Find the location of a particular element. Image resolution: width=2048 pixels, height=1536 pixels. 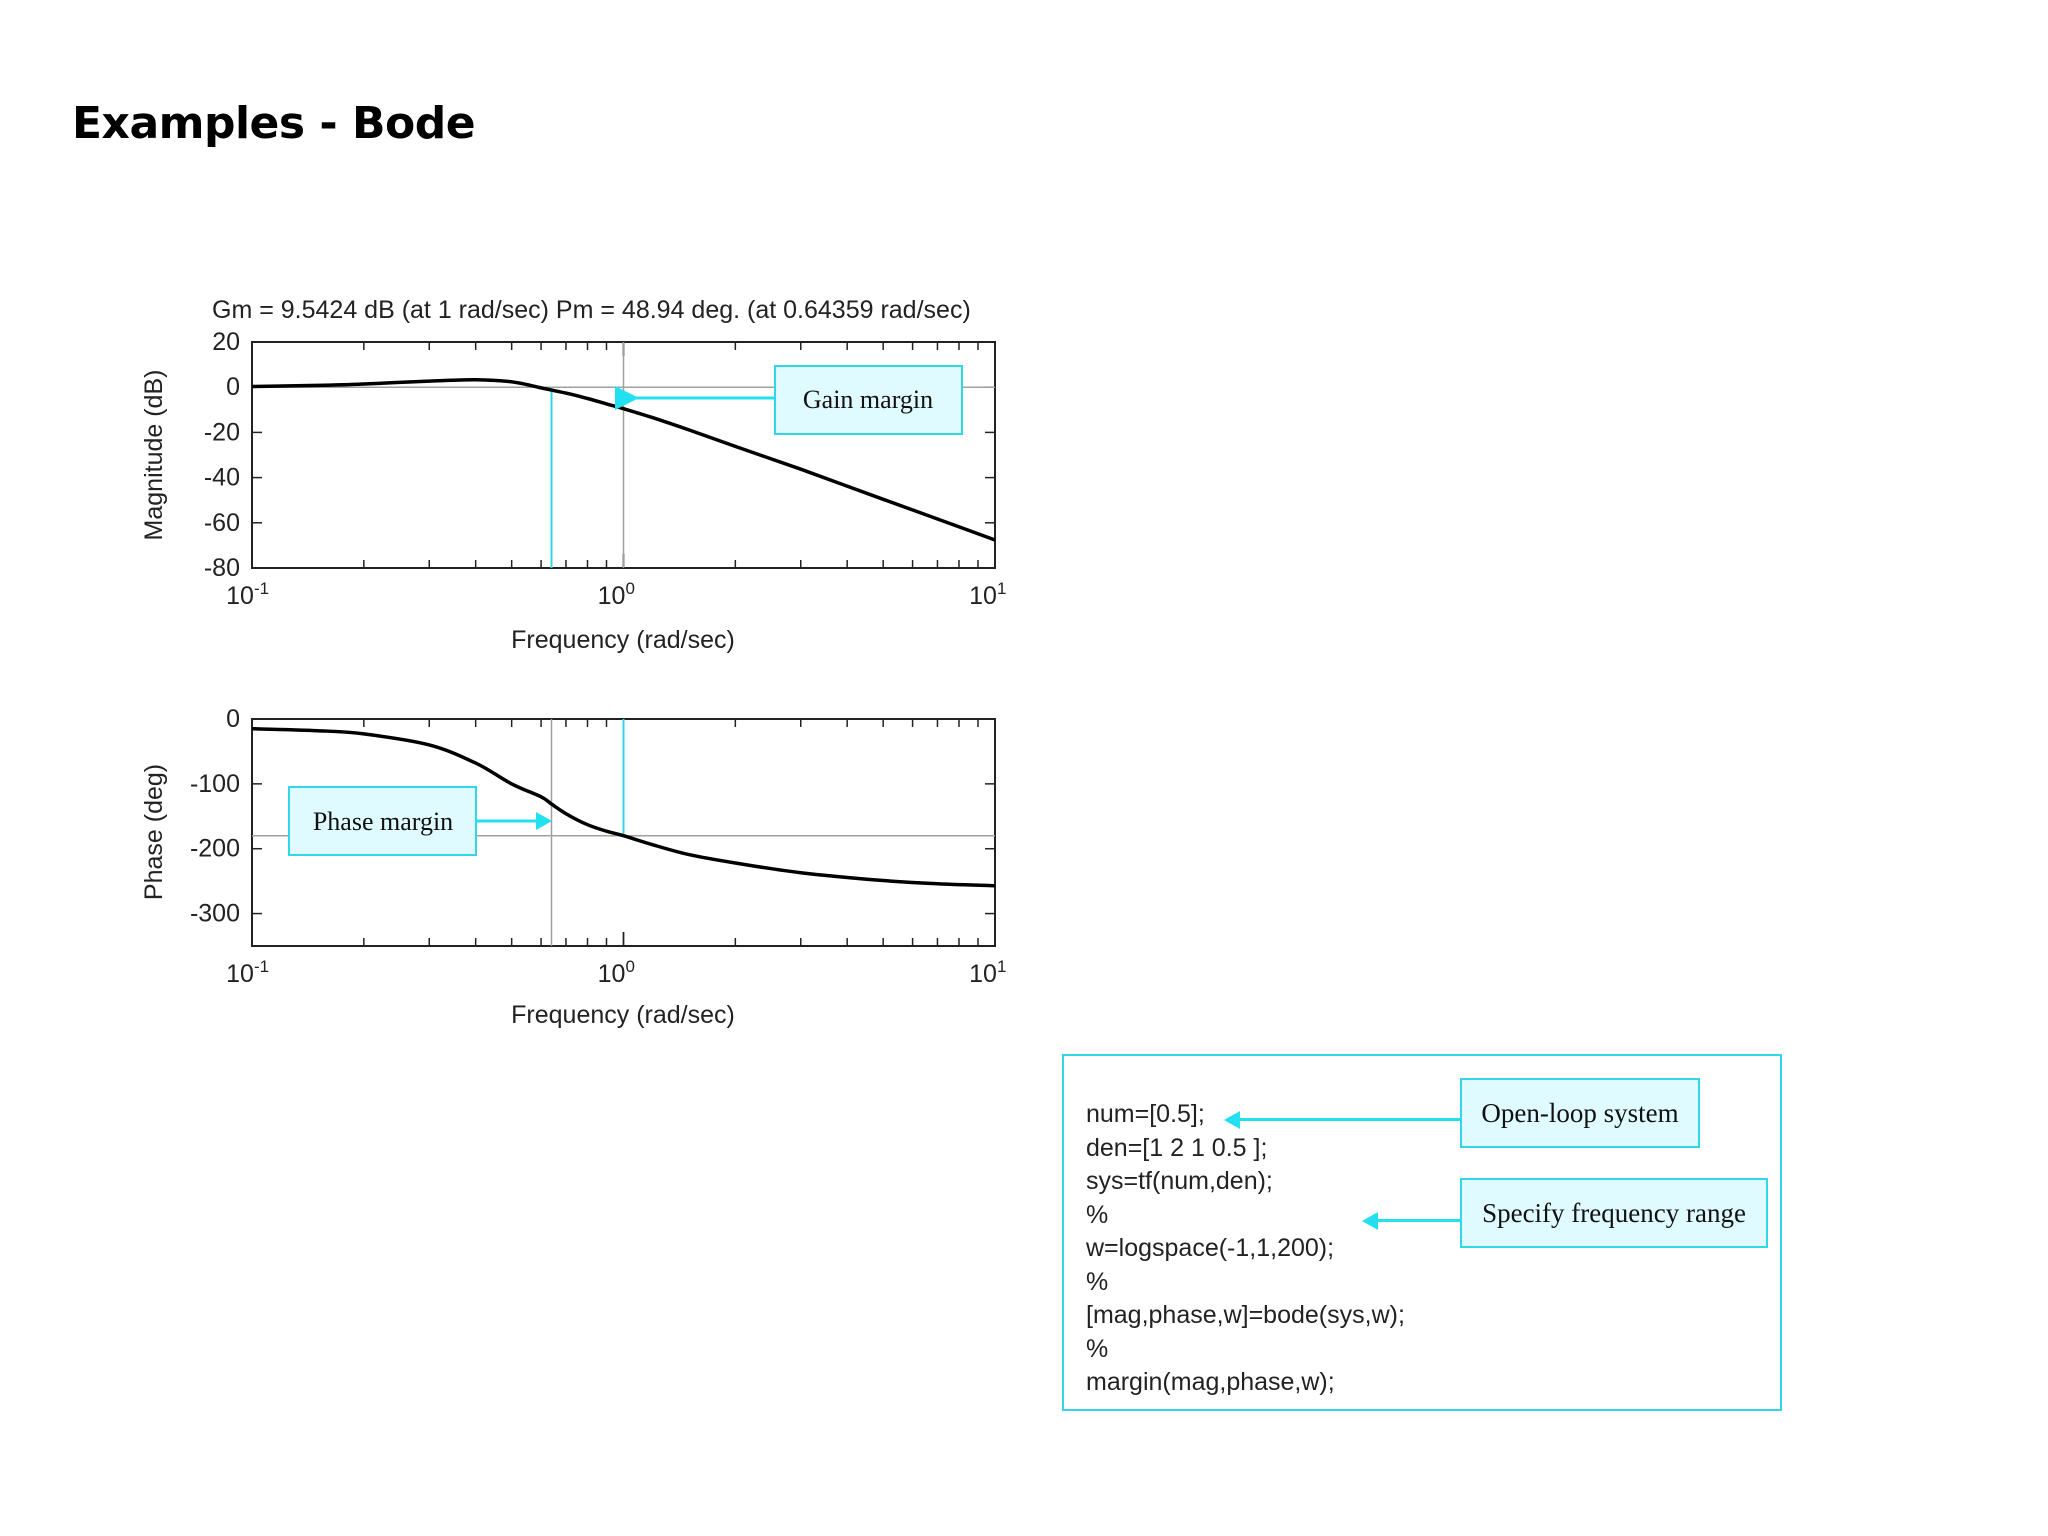

open-loop-arrowhead is located at coordinates (1232, 1120).